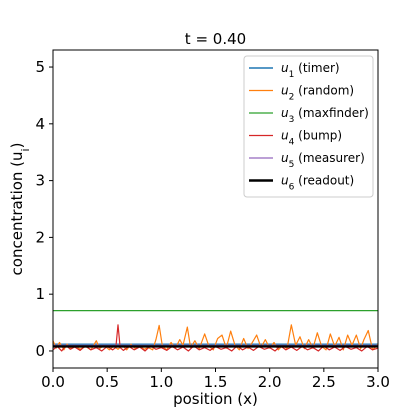 This screenshot has height=420, width=420. What do you see at coordinates (107, 382) in the screenshot?
I see `x-tick-label: 0.5` at bounding box center [107, 382].